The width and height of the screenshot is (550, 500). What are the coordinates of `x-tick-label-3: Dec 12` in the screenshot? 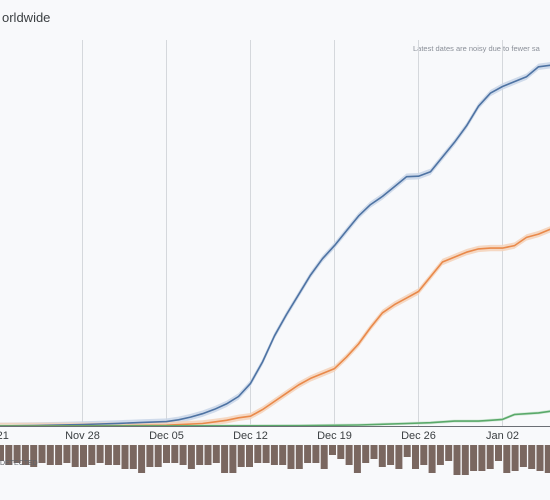 It's located at (250, 436).